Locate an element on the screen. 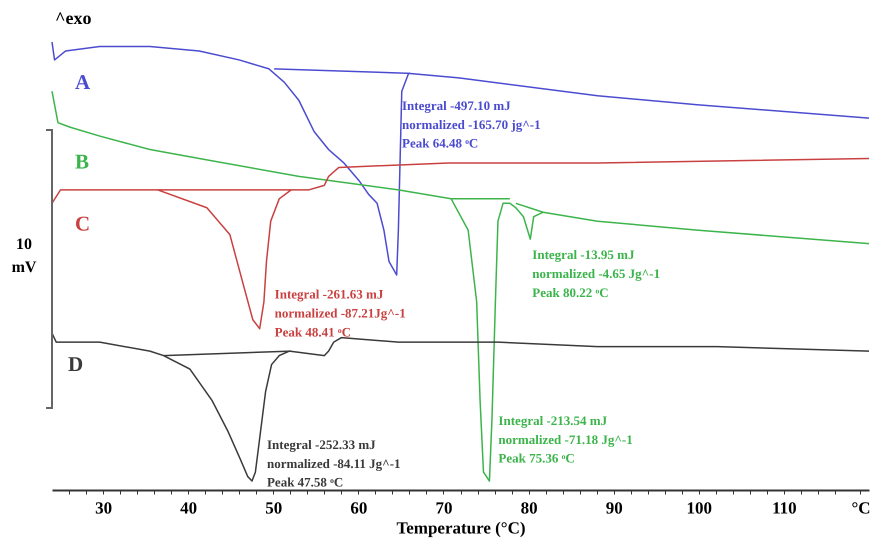 This screenshot has width=877, height=541. series-label: C is located at coordinates (82, 223).